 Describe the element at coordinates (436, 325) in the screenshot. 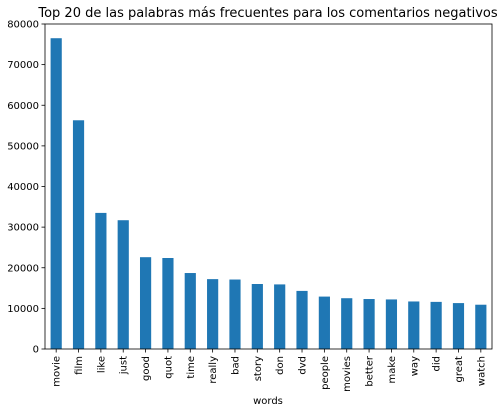

I see `bar-did` at that location.